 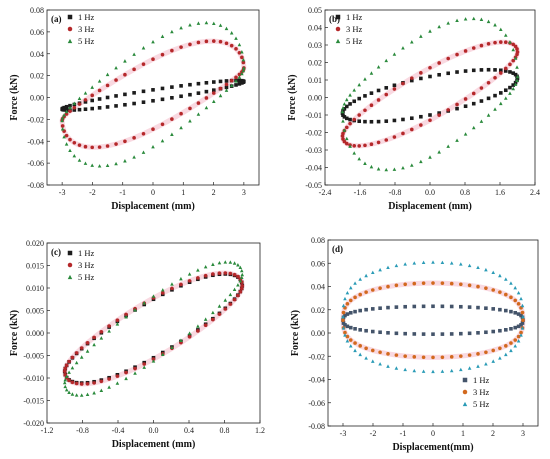 I want to click on x-tick-label: 1.6, so click(x=500, y=192).